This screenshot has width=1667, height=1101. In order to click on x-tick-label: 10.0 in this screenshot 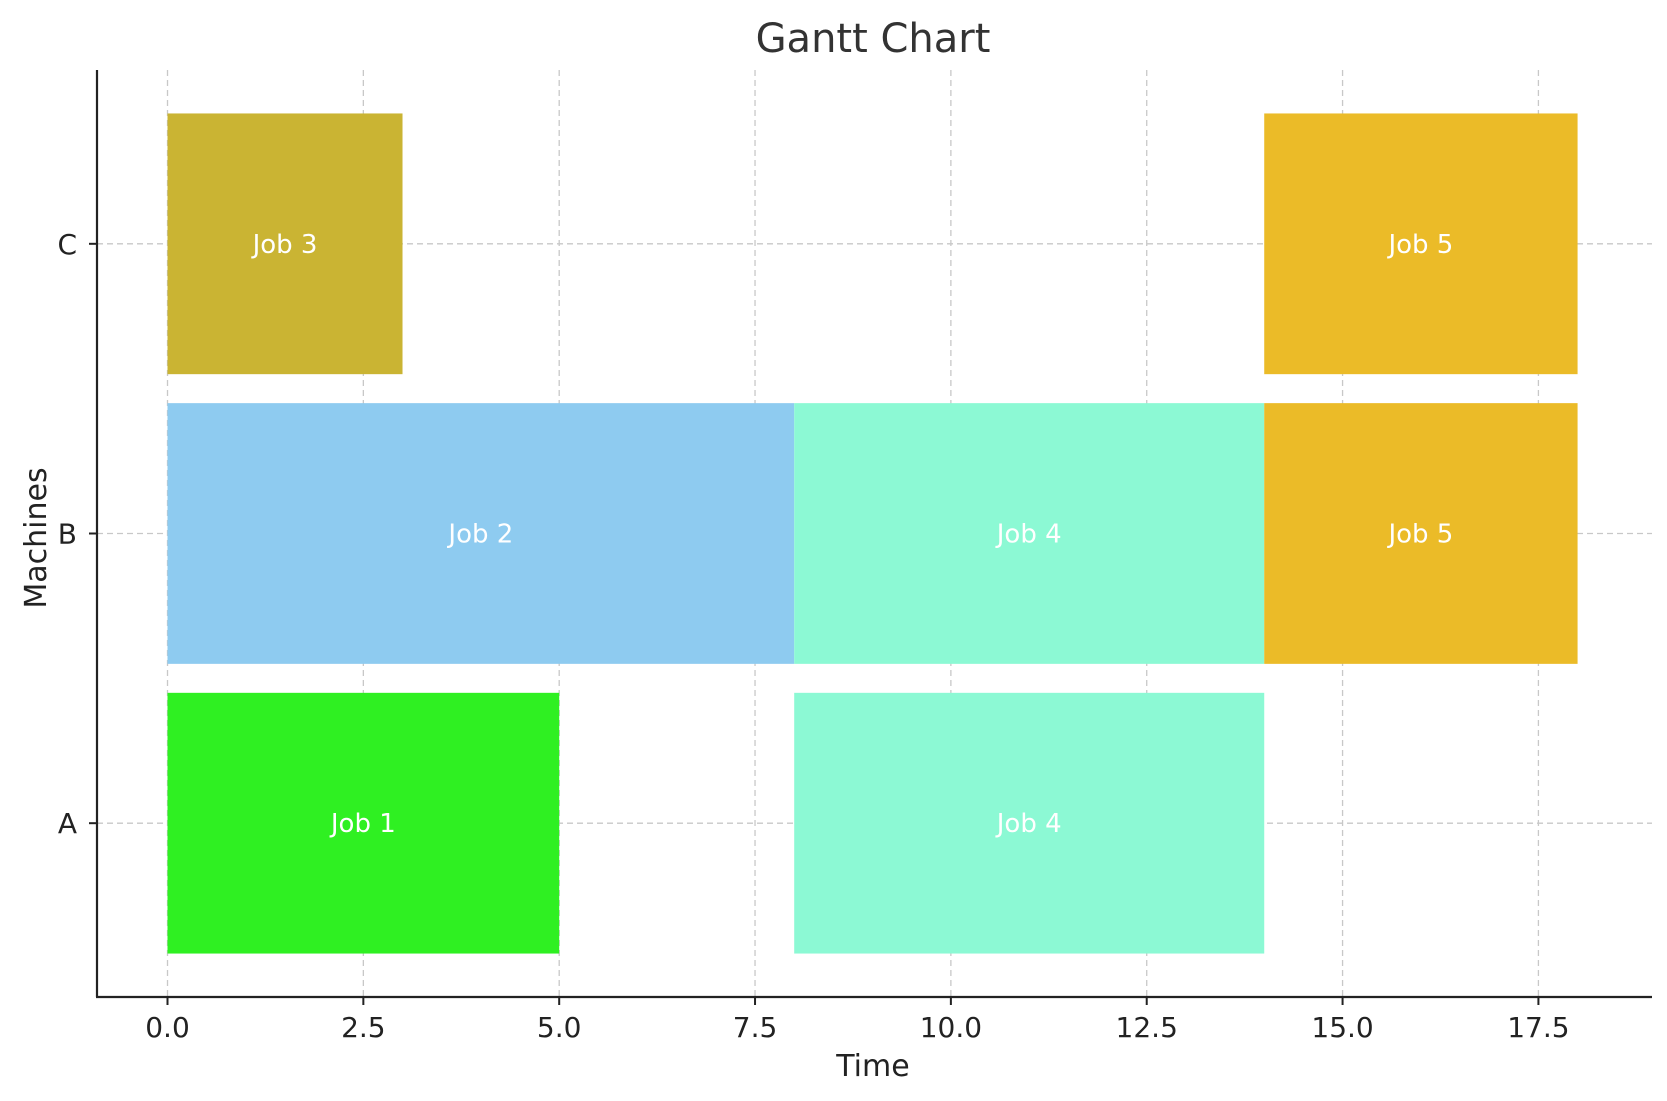, I will do `click(951, 1027)`.